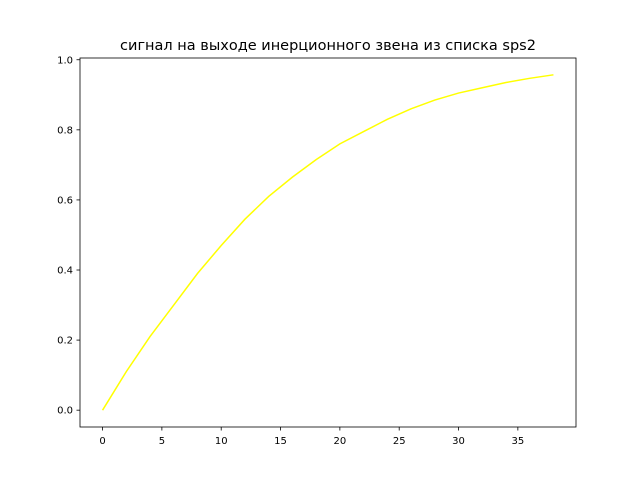 The height and width of the screenshot is (484, 640). I want to click on y-tick-label: 0.2, so click(65, 341).